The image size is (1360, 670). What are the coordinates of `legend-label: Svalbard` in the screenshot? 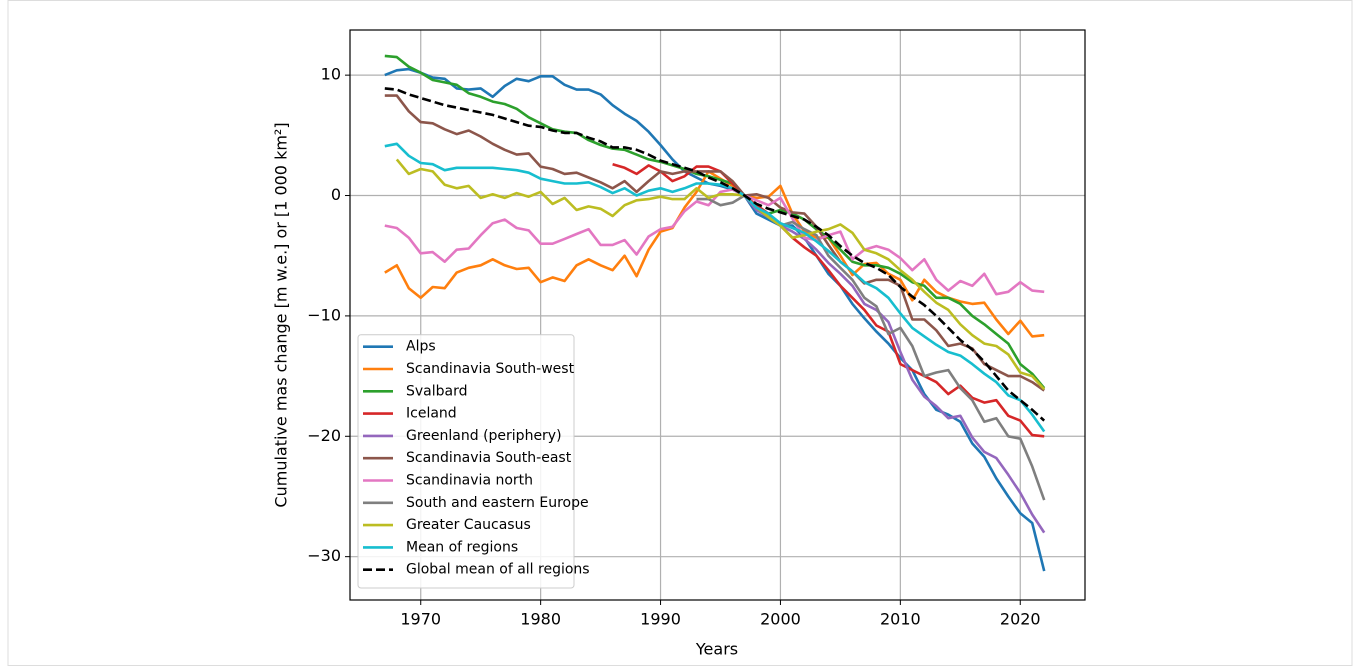 It's located at (437, 391).